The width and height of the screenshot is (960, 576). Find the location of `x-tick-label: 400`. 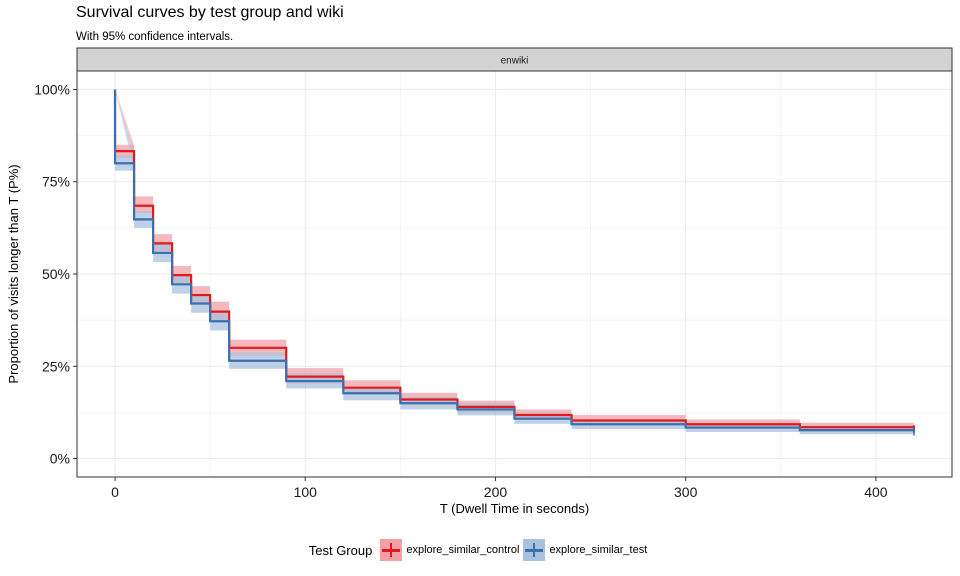

x-tick-label: 400 is located at coordinates (876, 492).